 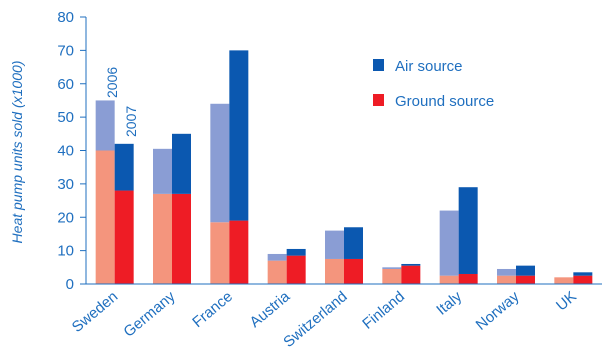 I want to click on y-axis-title: Heat pump units sold (x1000), so click(x=17, y=152).